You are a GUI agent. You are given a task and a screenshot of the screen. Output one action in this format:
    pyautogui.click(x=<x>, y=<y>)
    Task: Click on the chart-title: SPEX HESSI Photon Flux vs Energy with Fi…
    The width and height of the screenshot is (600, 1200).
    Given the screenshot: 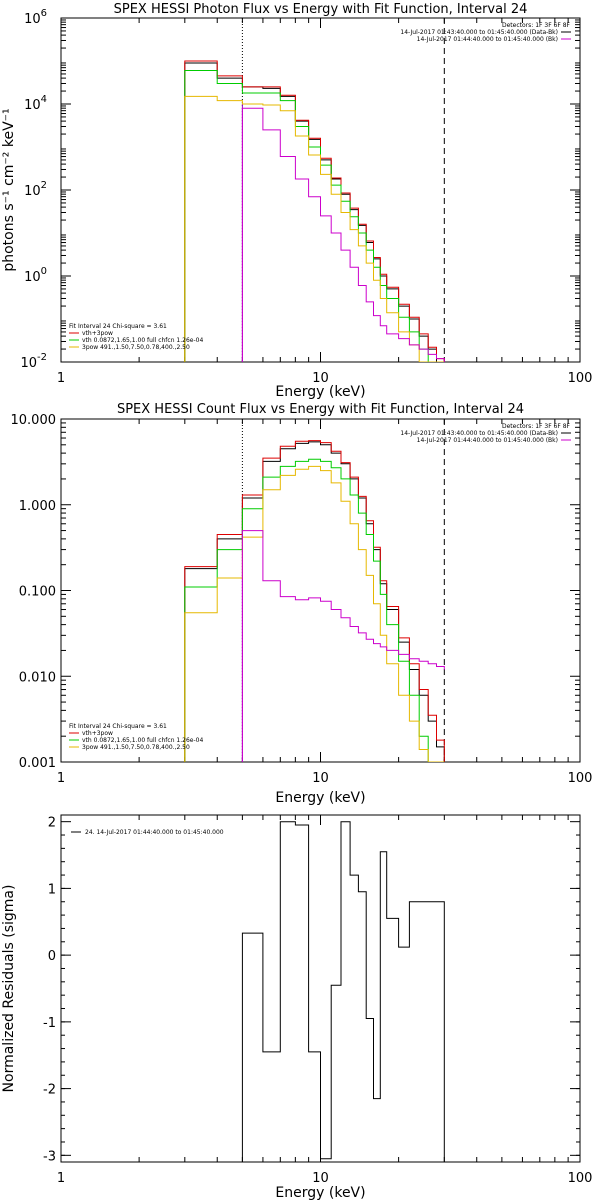 What is the action you would take?
    pyautogui.click(x=321, y=9)
    